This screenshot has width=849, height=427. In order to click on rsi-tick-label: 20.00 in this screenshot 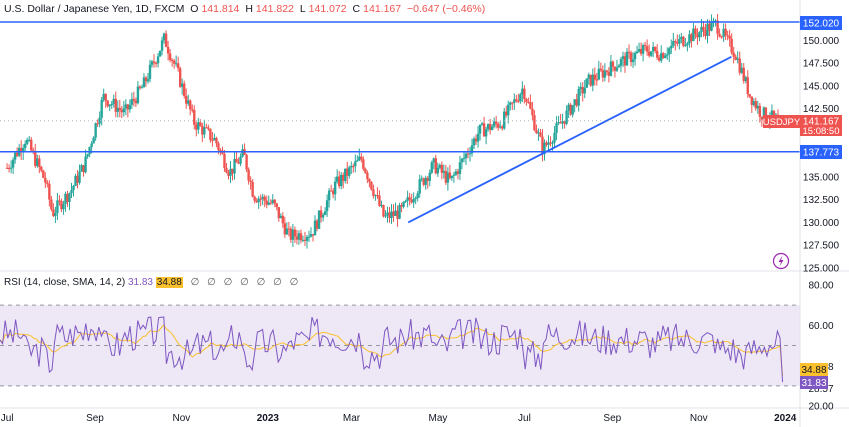, I will do `click(820, 407)`.